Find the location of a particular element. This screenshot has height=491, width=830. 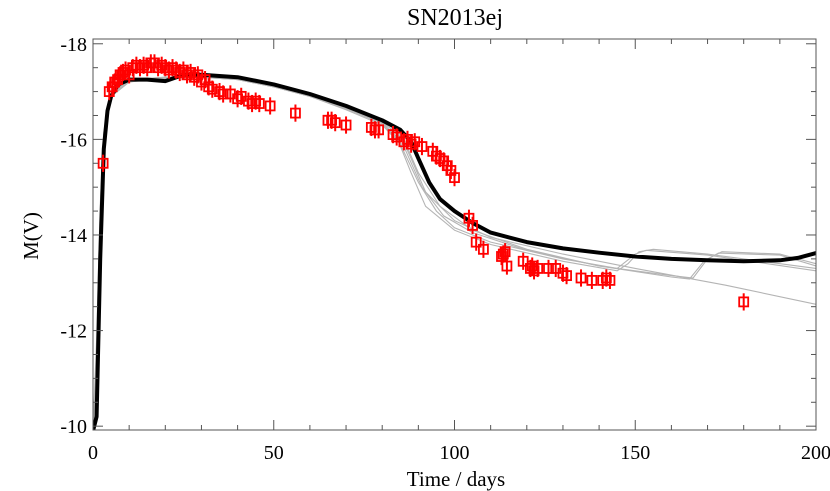

x-tick-label: 100 is located at coordinates (455, 453).